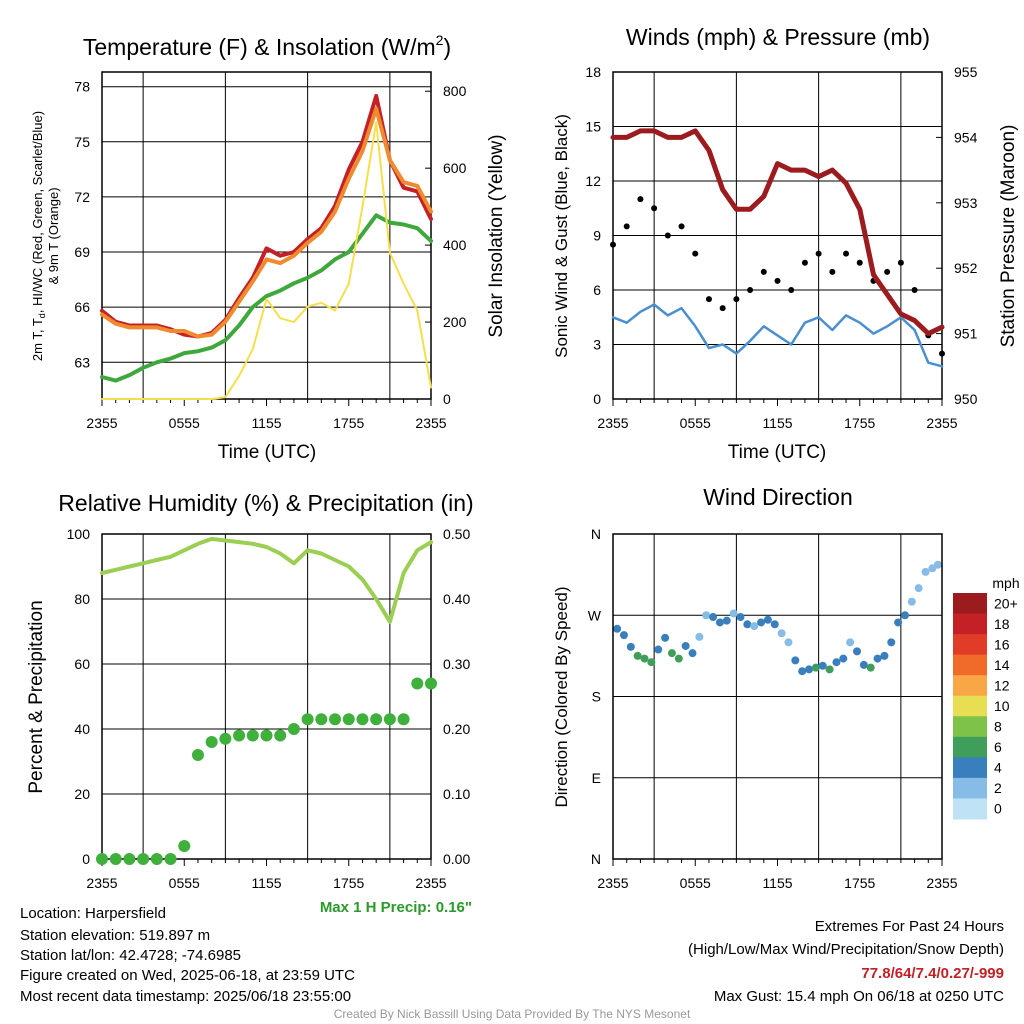 The image size is (1024, 1024). I want to click on direction-ylabel-left: Direction (Colored By Speed), so click(561, 696).